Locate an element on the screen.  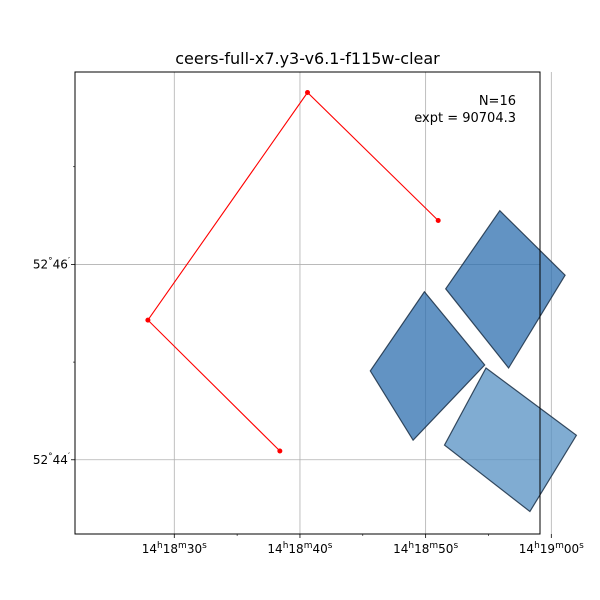
expt-annotation: expt = 90704.3 is located at coordinates (465, 118).